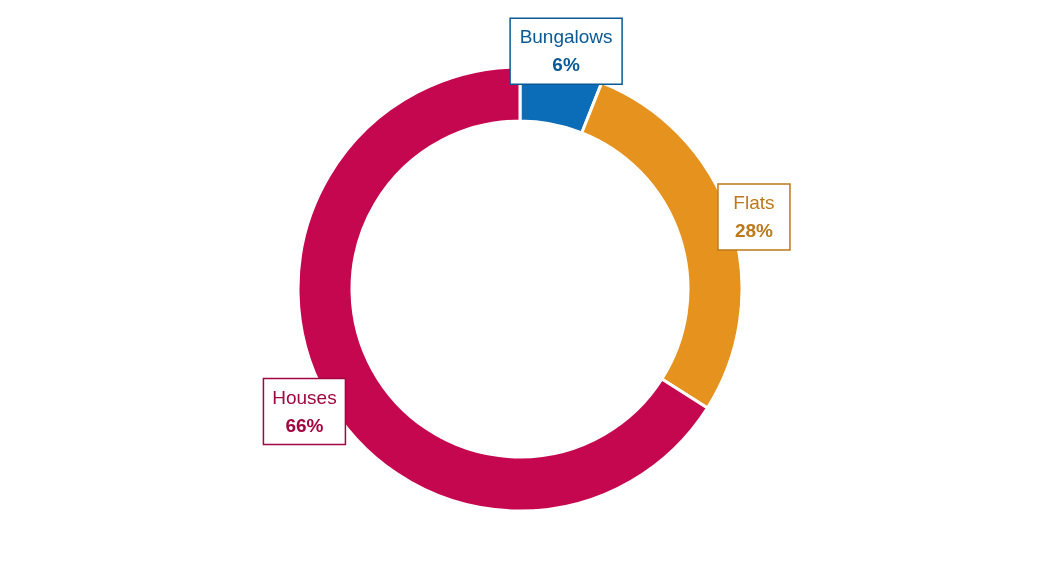 Image resolution: width=1040 pixels, height=578 pixels. What do you see at coordinates (304, 425) in the screenshot?
I see `data-label: 66%` at bounding box center [304, 425].